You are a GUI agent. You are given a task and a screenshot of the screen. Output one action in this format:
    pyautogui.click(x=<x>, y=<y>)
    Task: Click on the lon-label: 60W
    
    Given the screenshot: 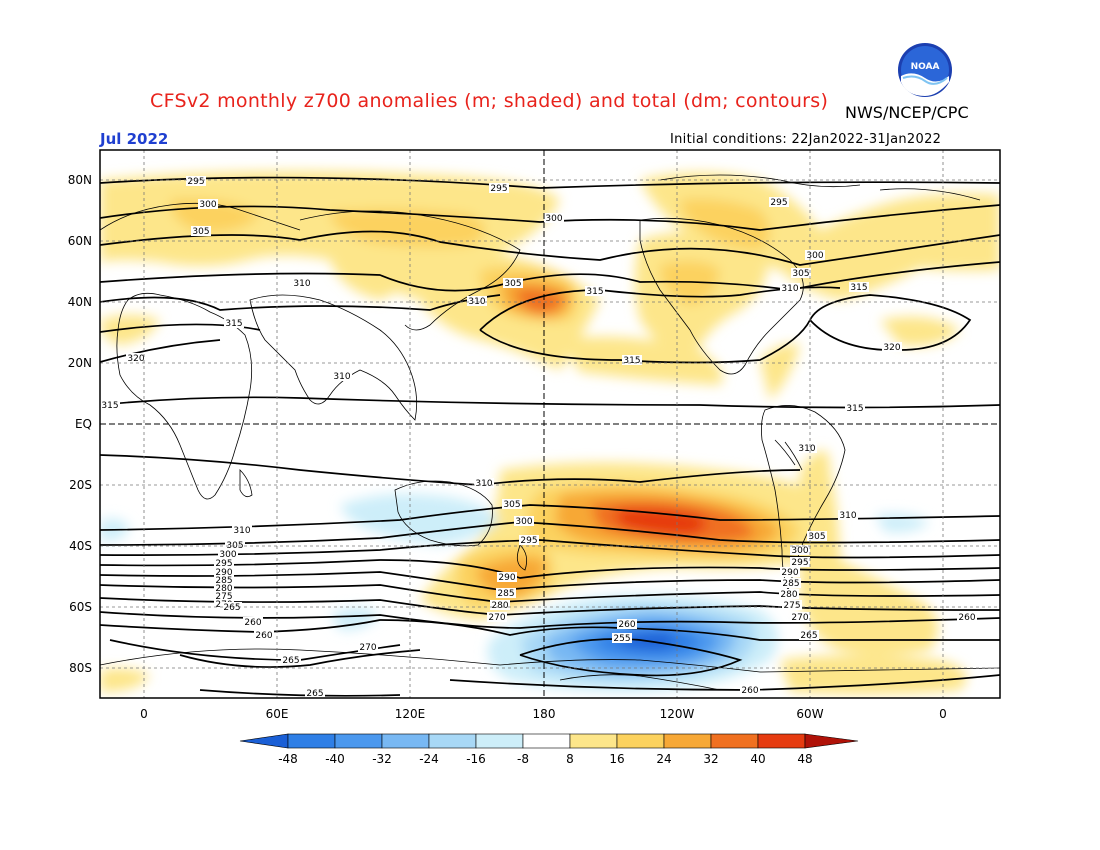 What is the action you would take?
    pyautogui.click(x=809, y=714)
    